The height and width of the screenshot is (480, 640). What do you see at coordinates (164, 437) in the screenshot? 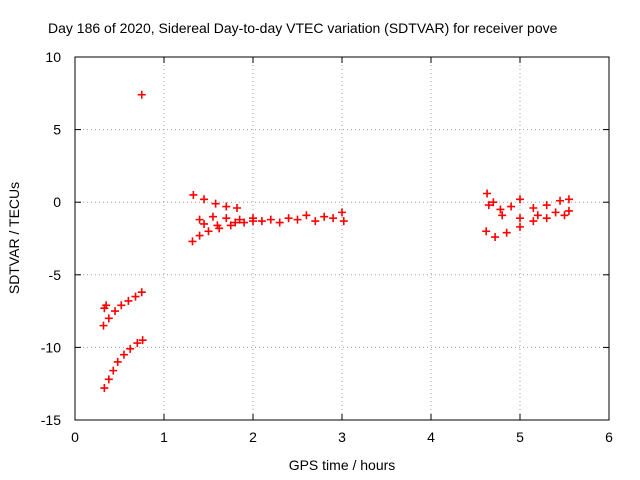
I see `x-tick-label: 1` at bounding box center [164, 437].